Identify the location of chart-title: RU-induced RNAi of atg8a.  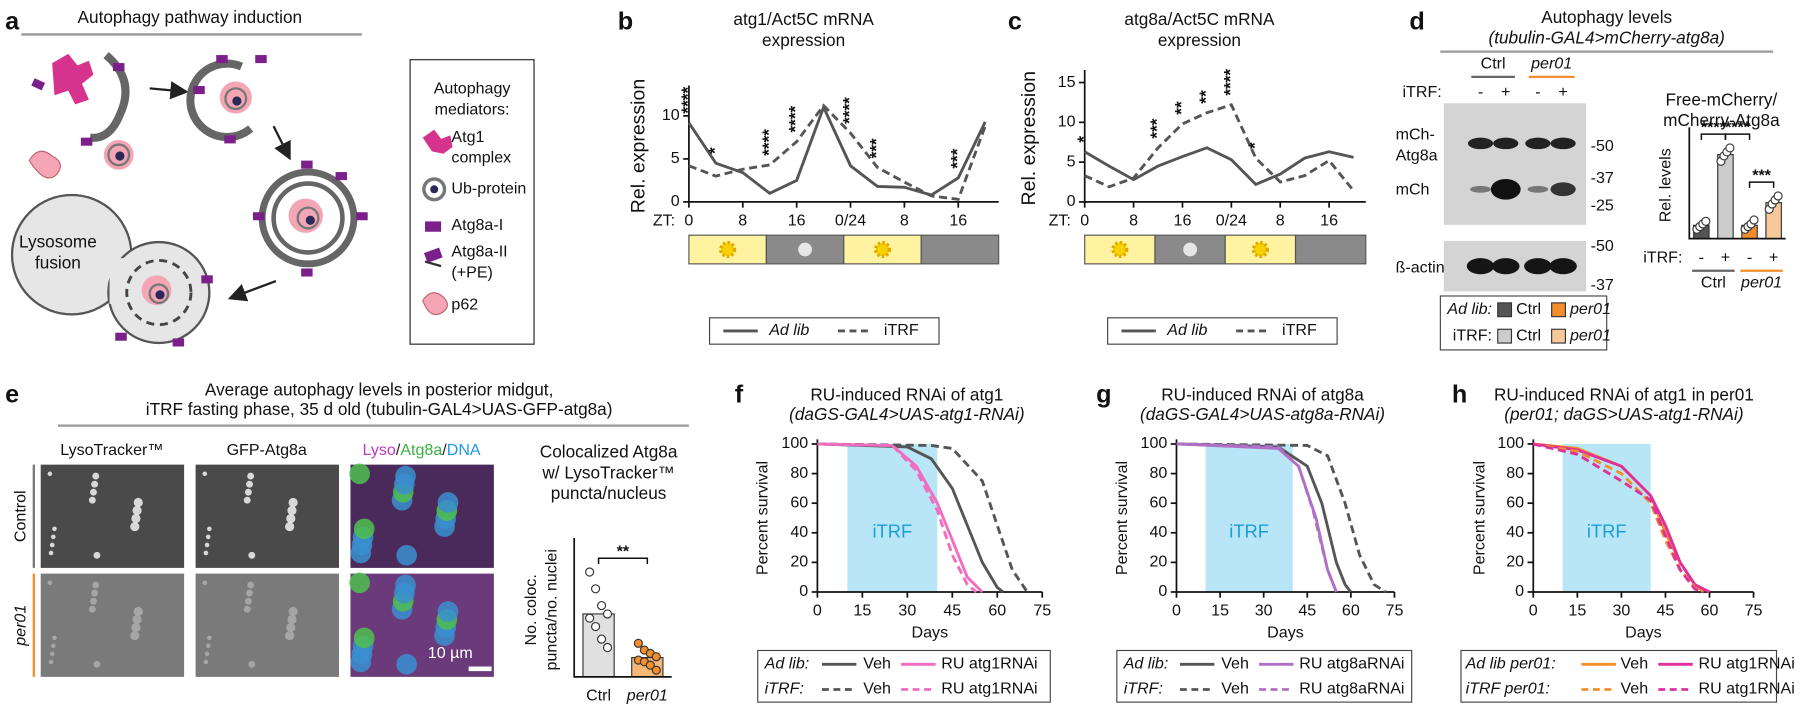
(1262, 394).